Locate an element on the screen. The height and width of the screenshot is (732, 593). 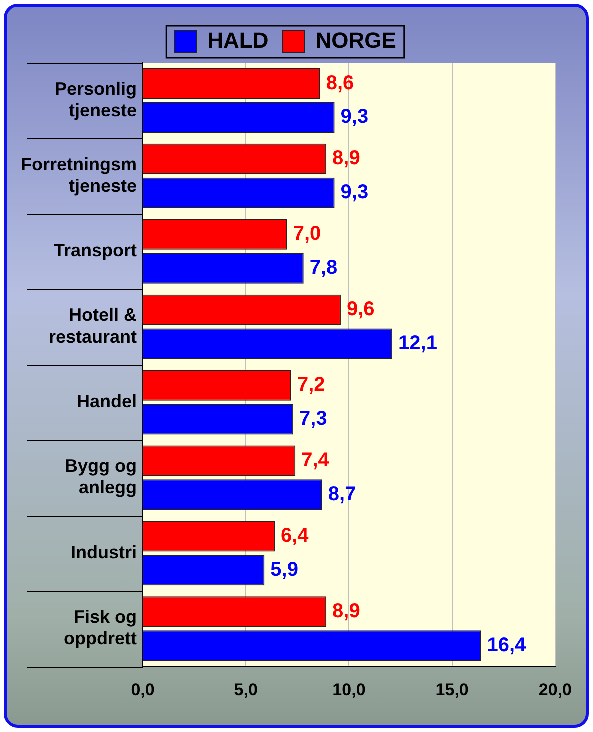
data-label: 9,6 is located at coordinates (360, 309).